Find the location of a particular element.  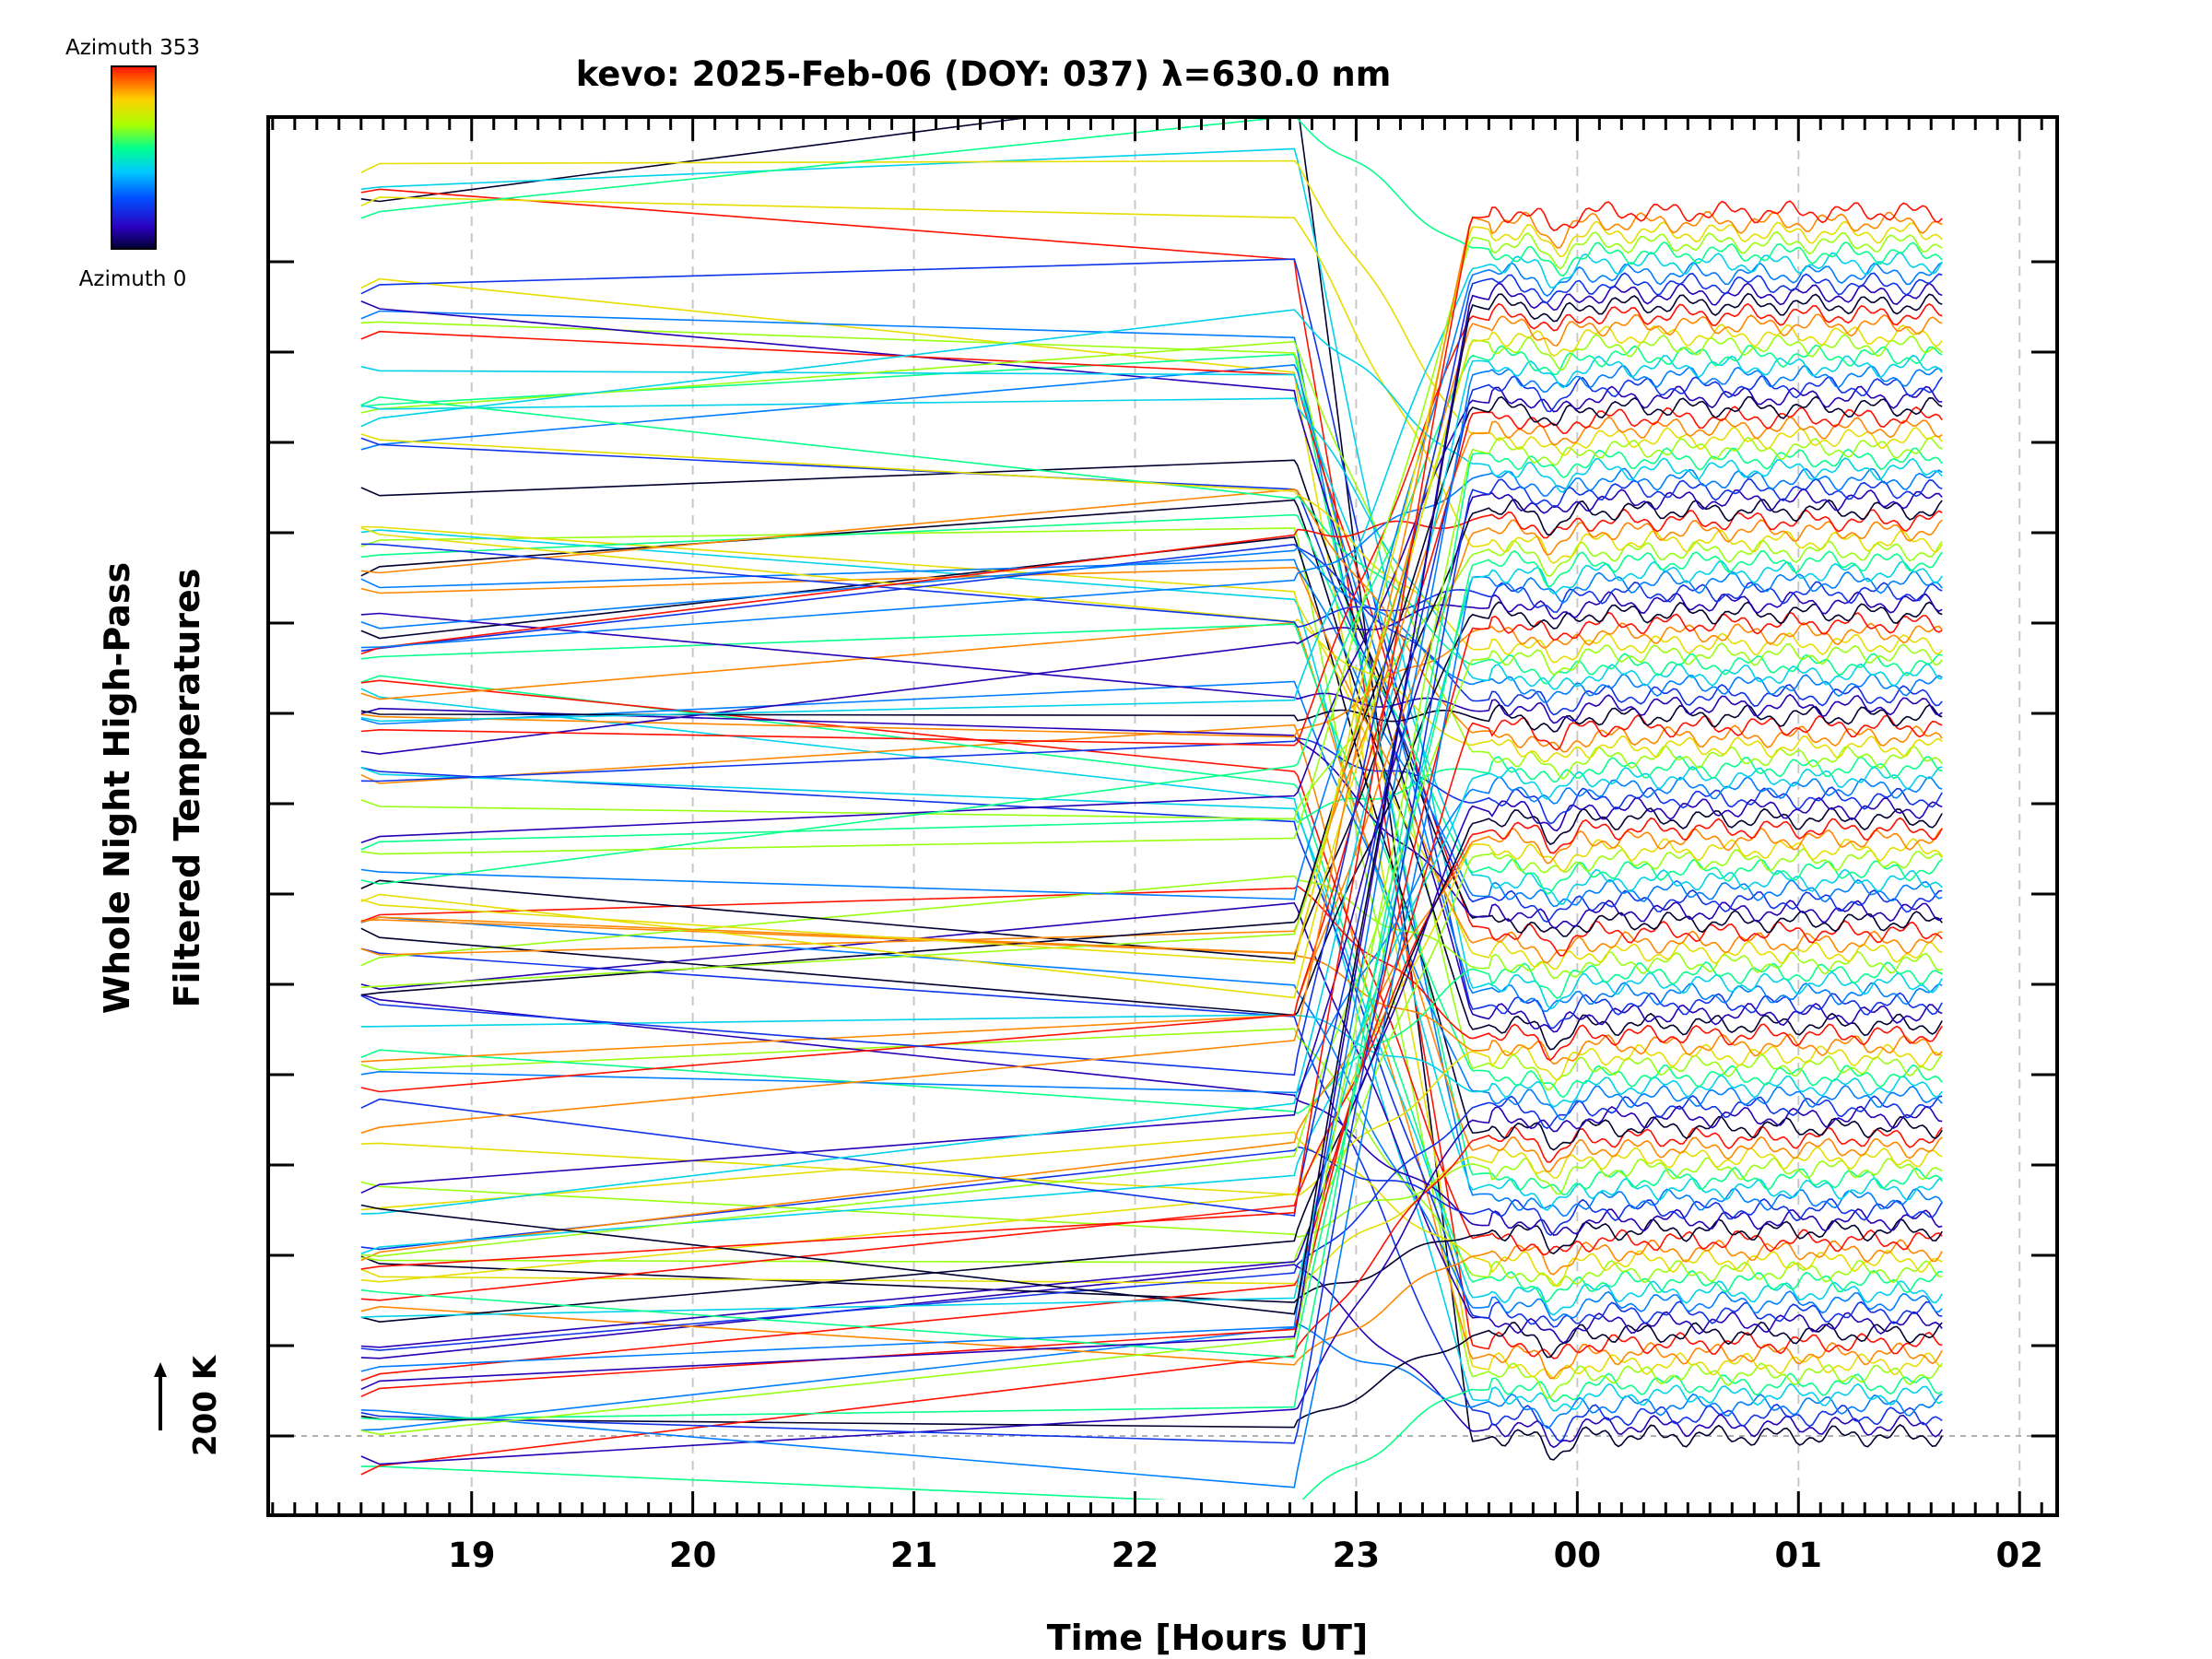

scale-arrow-head is located at coordinates (160, 1369).